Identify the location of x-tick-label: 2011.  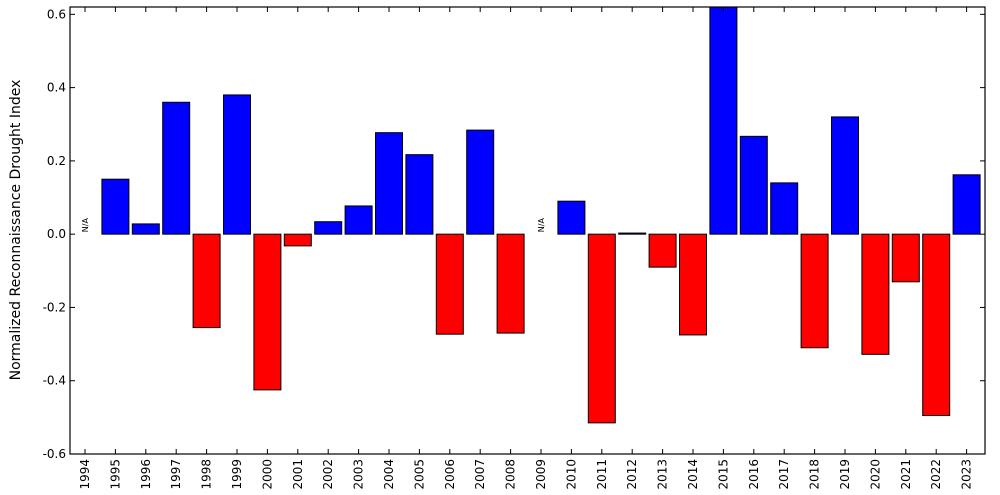
(602, 474).